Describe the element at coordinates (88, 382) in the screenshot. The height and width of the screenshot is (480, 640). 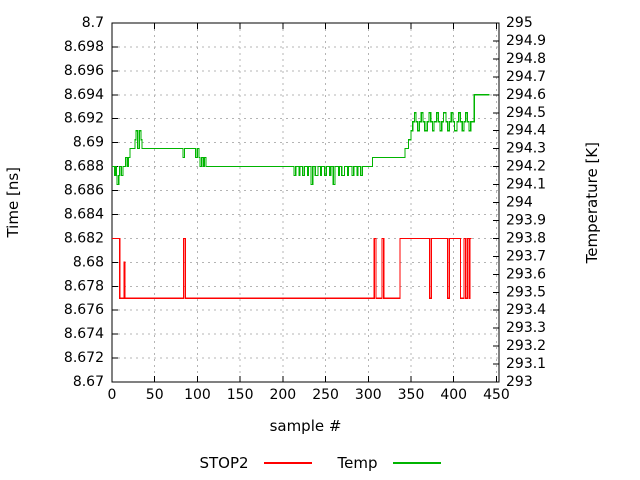
I see `y-tick-label-left: 8.67` at that location.